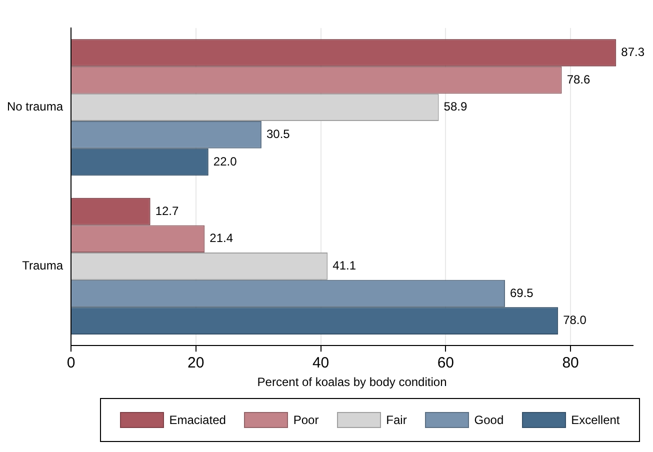 This screenshot has height=452, width=653. What do you see at coordinates (456, 107) in the screenshot?
I see `data-label: 58.9` at bounding box center [456, 107].